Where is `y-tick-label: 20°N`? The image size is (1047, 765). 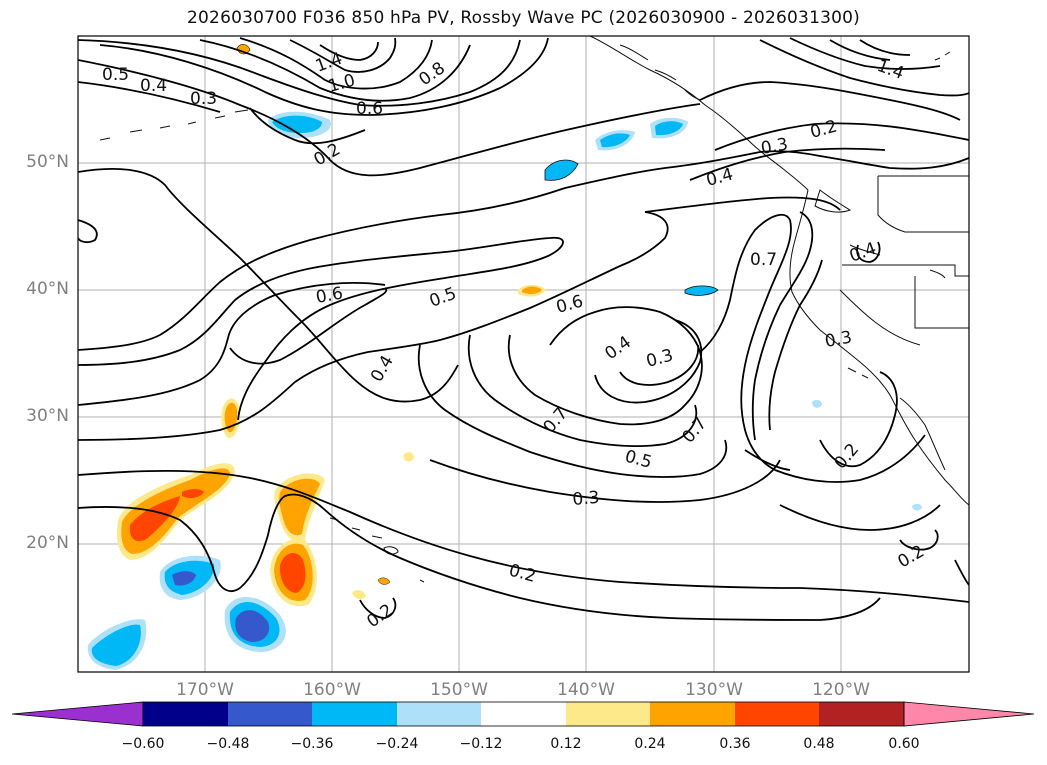 y-tick-label: 20°N is located at coordinates (47, 543).